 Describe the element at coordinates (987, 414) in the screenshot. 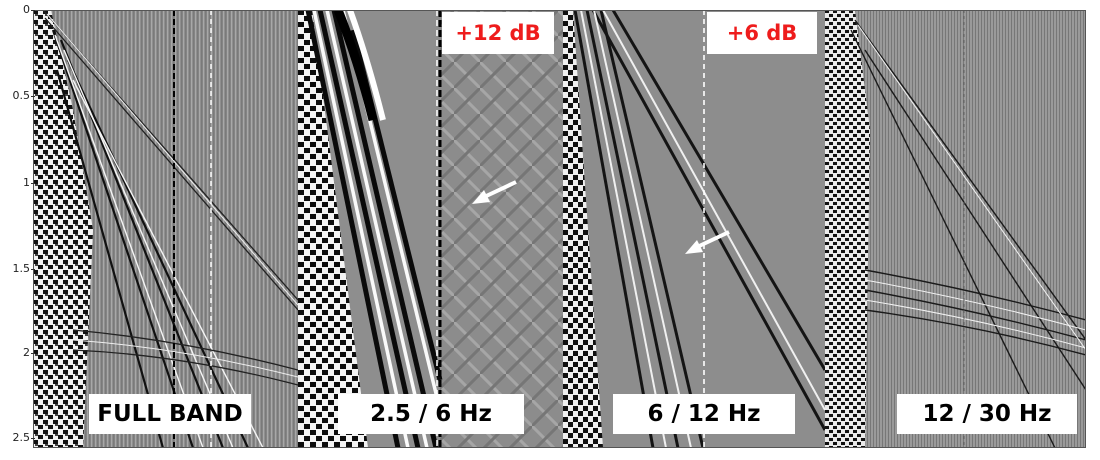

I see `panel-label-12-30hz: 12 / 30 Hz` at that location.